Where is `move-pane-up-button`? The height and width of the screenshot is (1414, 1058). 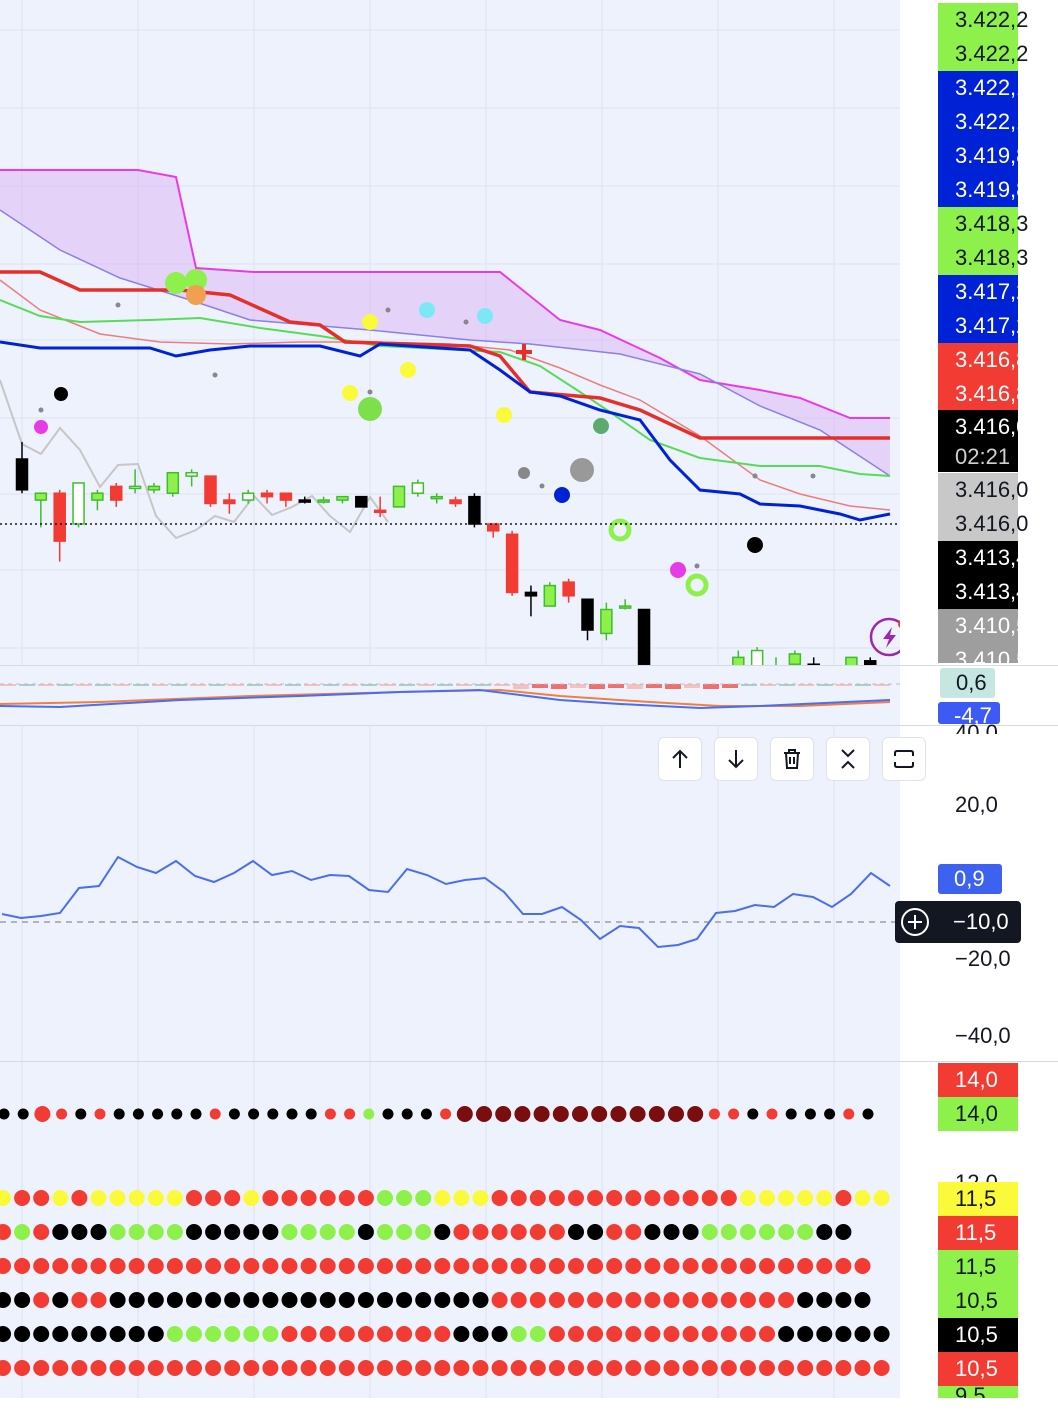 move-pane-up-button is located at coordinates (680, 759).